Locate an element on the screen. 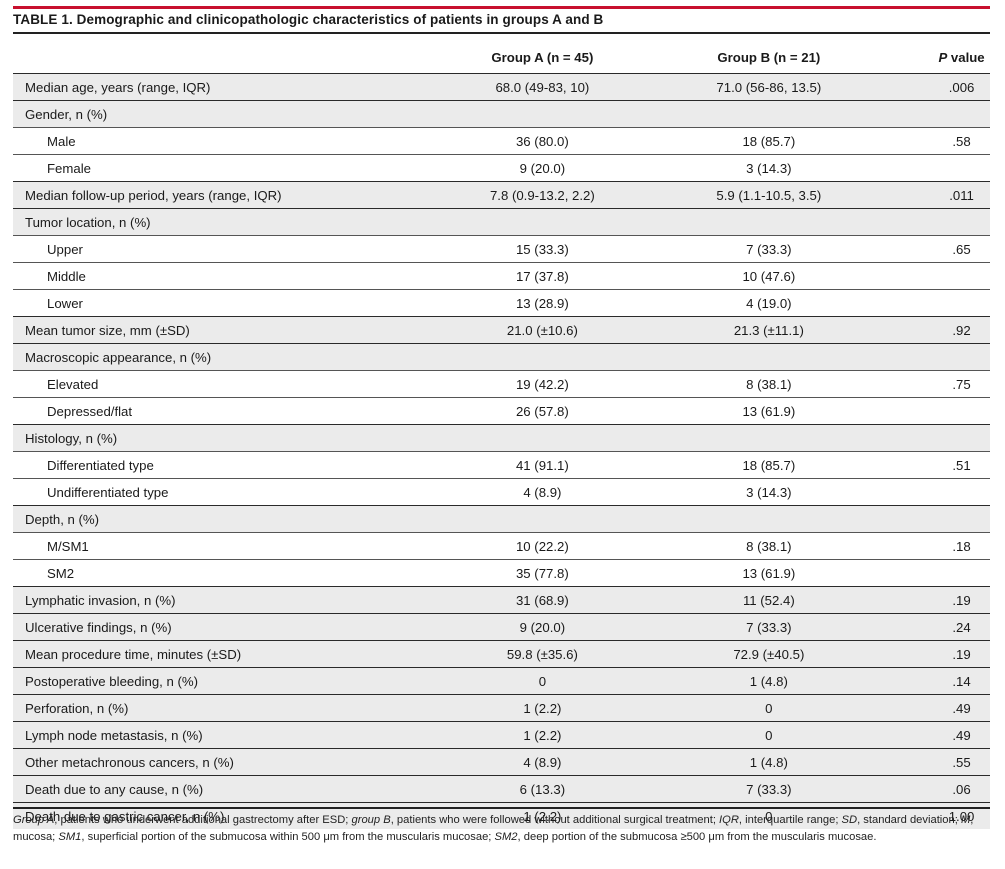 This screenshot has width=1005, height=869. table-row: Gender, n (%) is located at coordinates (501, 114).